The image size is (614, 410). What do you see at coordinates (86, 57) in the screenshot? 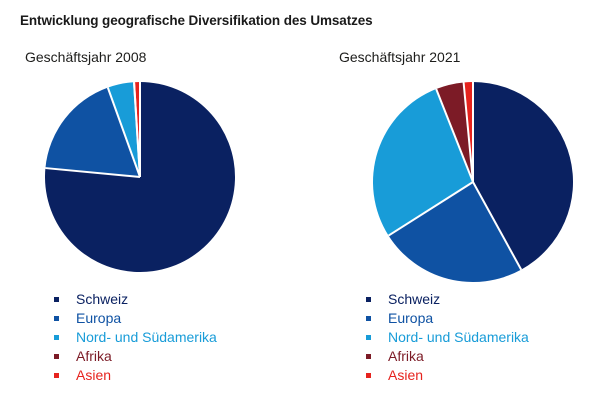
I see `pie-chart-title-2008: Geschäftsjahr 2008` at bounding box center [86, 57].